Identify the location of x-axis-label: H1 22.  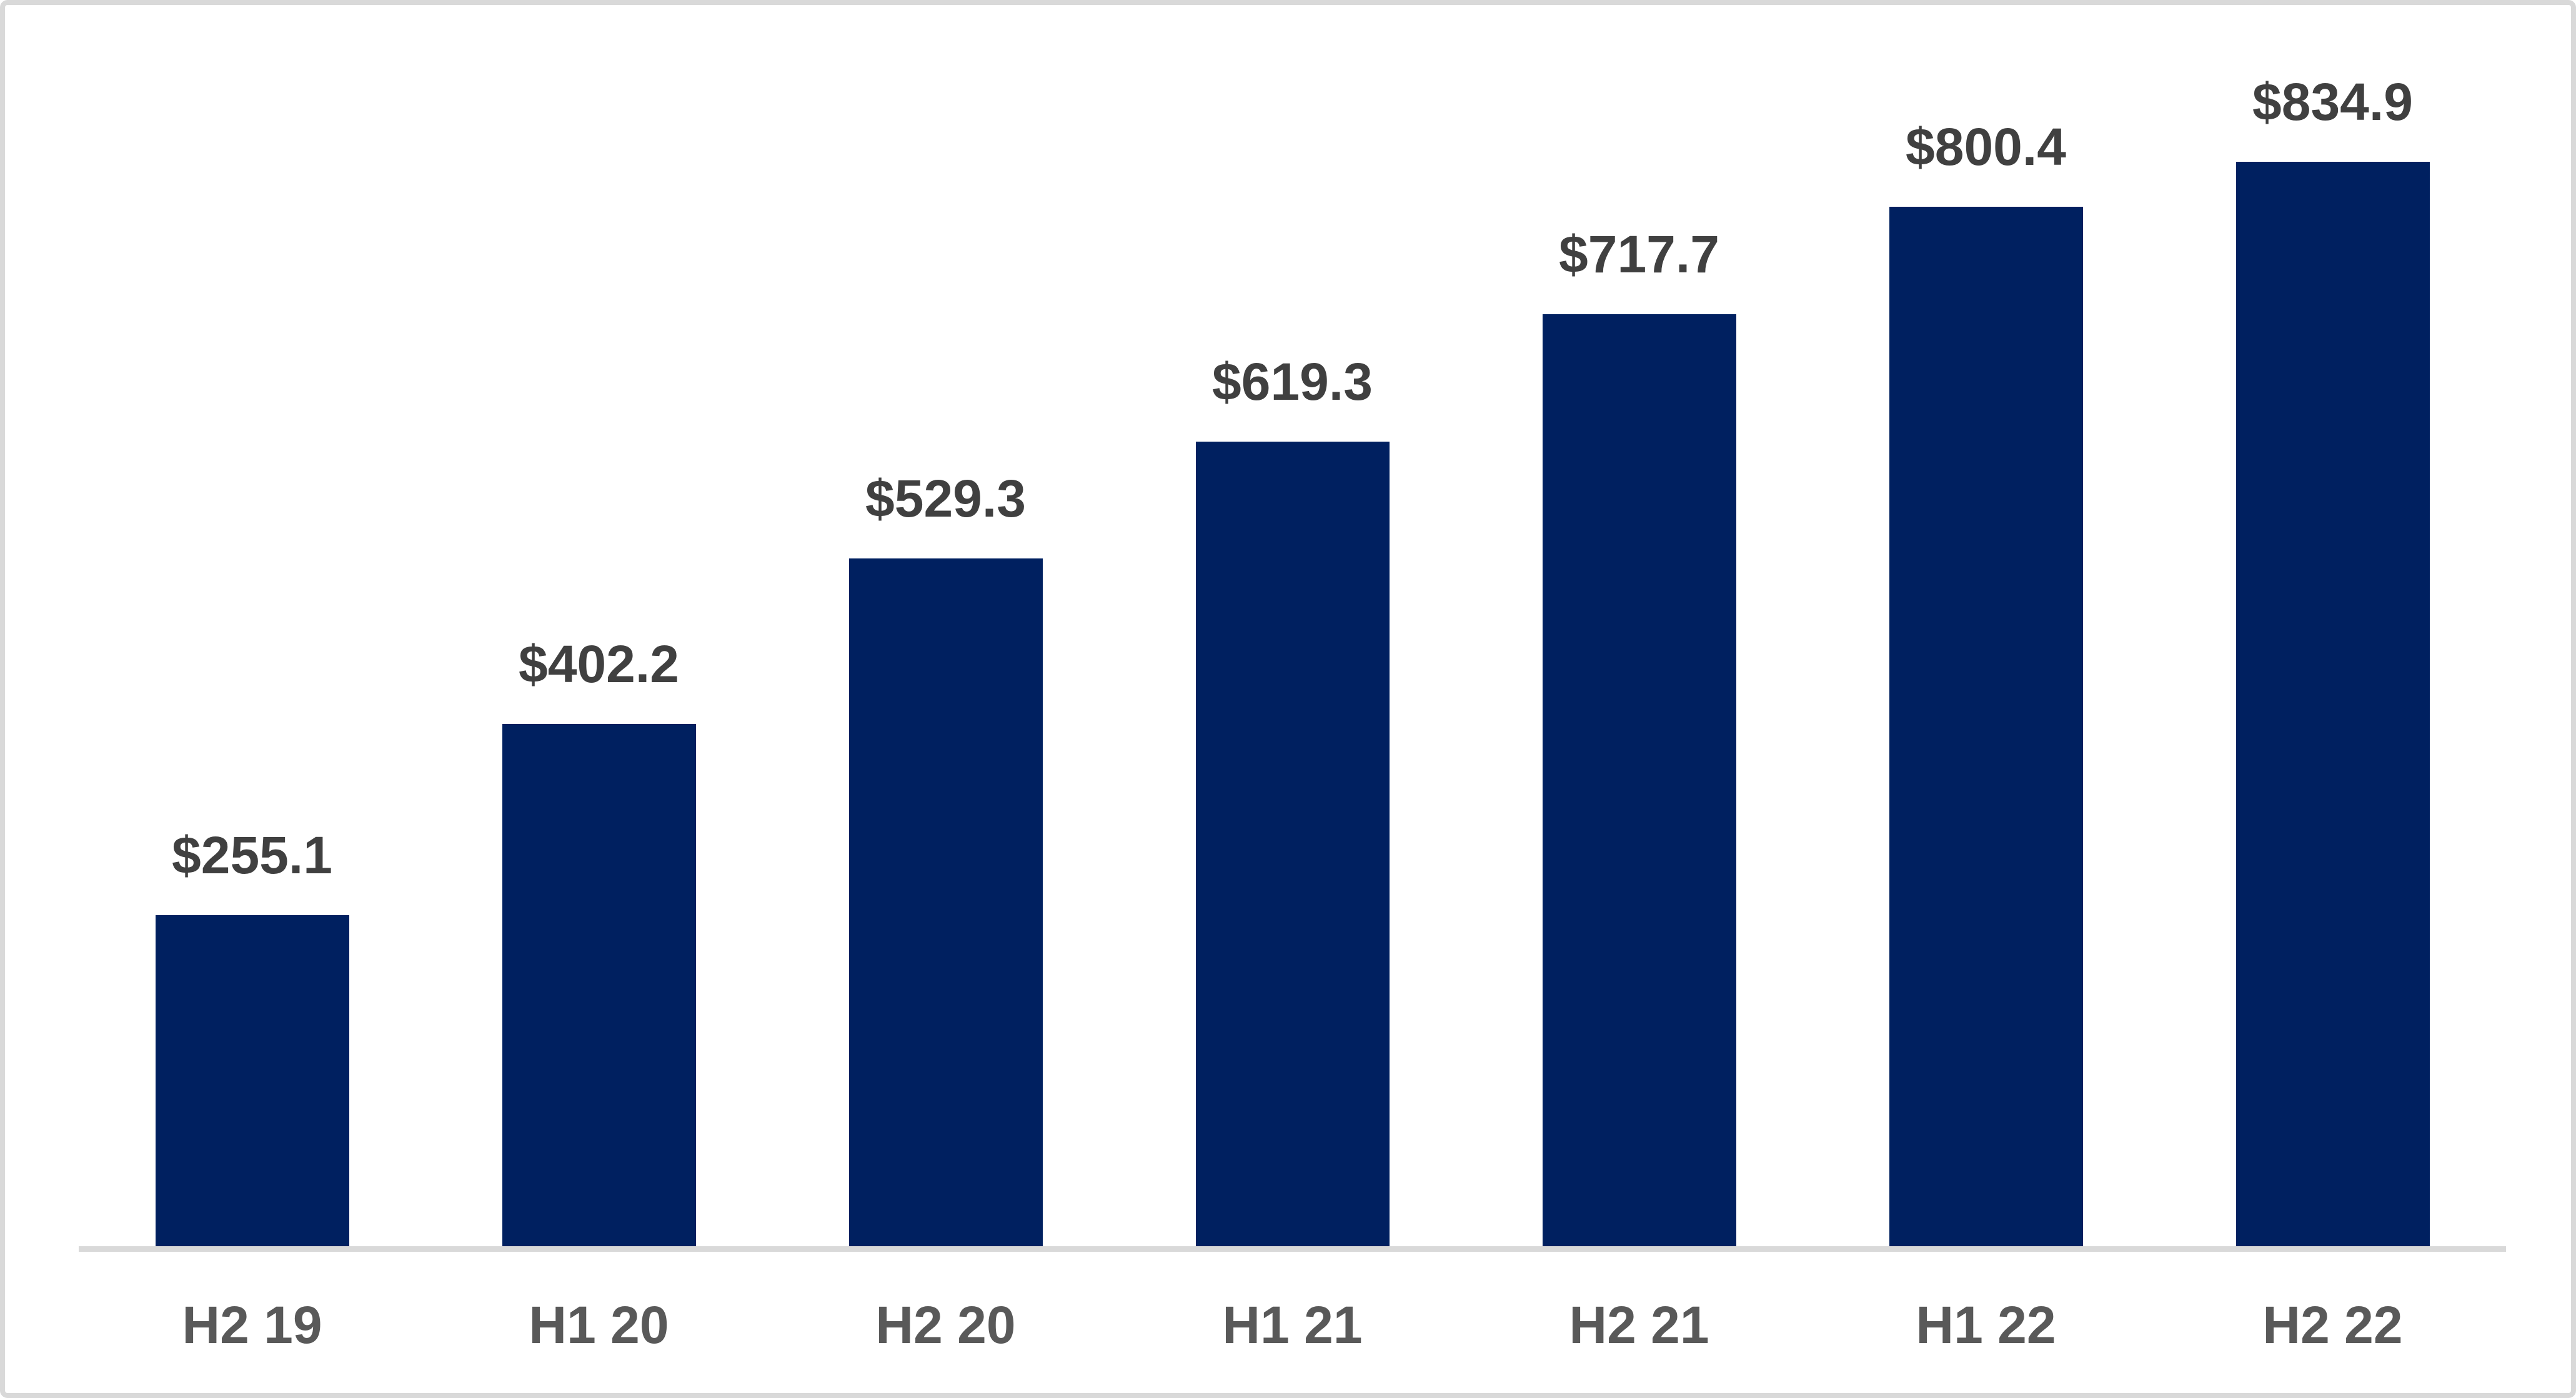
(1986, 1325).